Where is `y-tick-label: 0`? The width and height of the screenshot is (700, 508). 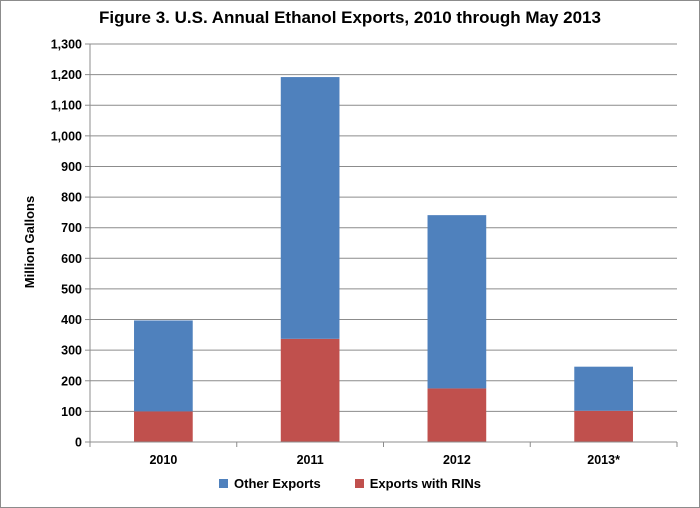
y-tick-label: 0 is located at coordinates (78, 443).